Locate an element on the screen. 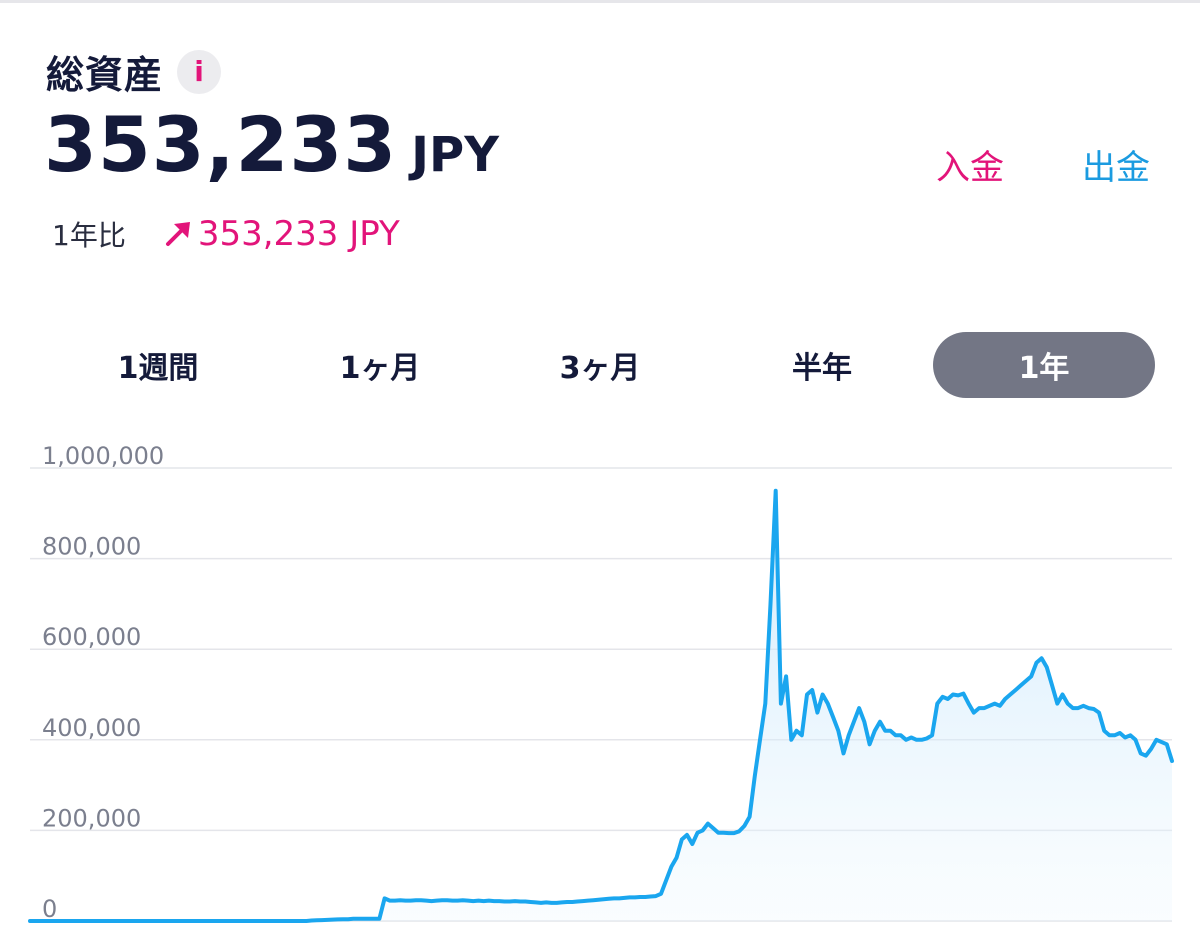 The height and width of the screenshot is (950, 1200). title-row: 総資産 i is located at coordinates (134, 71).